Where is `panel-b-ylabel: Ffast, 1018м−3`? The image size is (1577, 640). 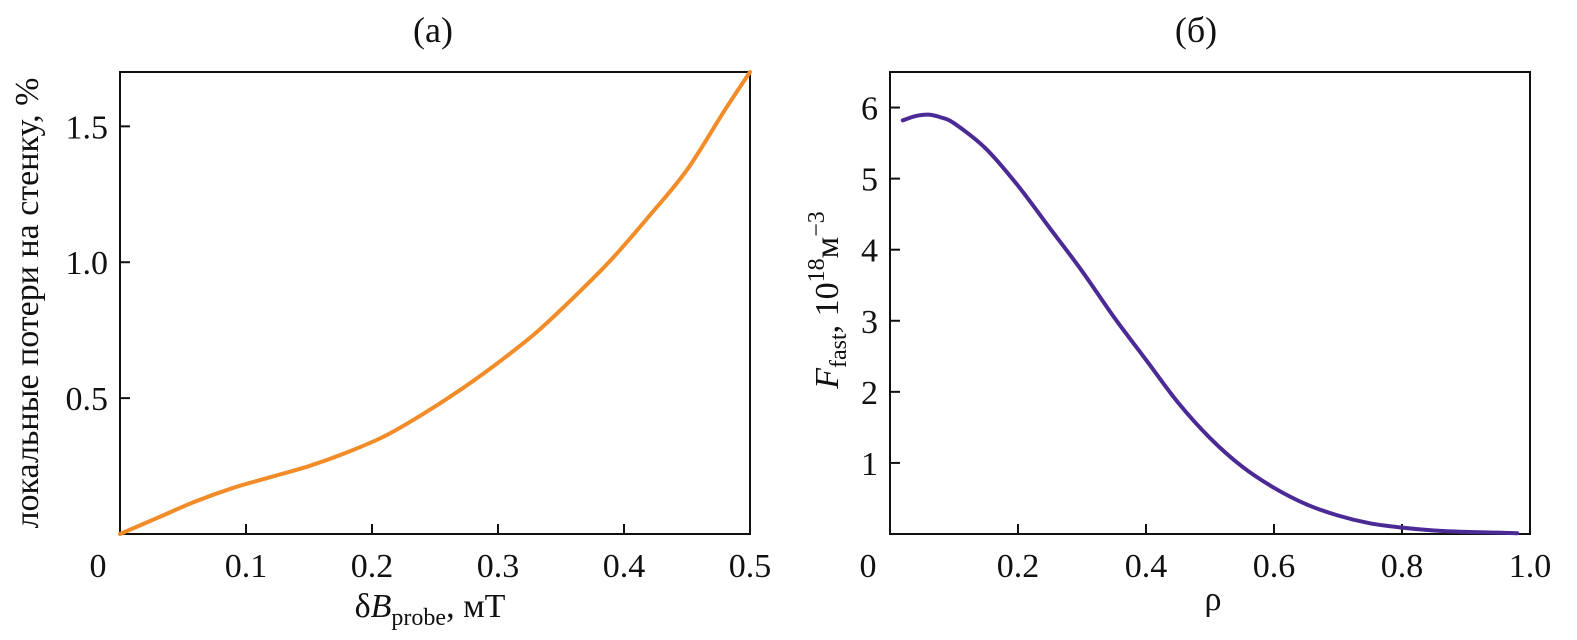 panel-b-ylabel: Ffast, 1018м−3 is located at coordinates (828, 300).